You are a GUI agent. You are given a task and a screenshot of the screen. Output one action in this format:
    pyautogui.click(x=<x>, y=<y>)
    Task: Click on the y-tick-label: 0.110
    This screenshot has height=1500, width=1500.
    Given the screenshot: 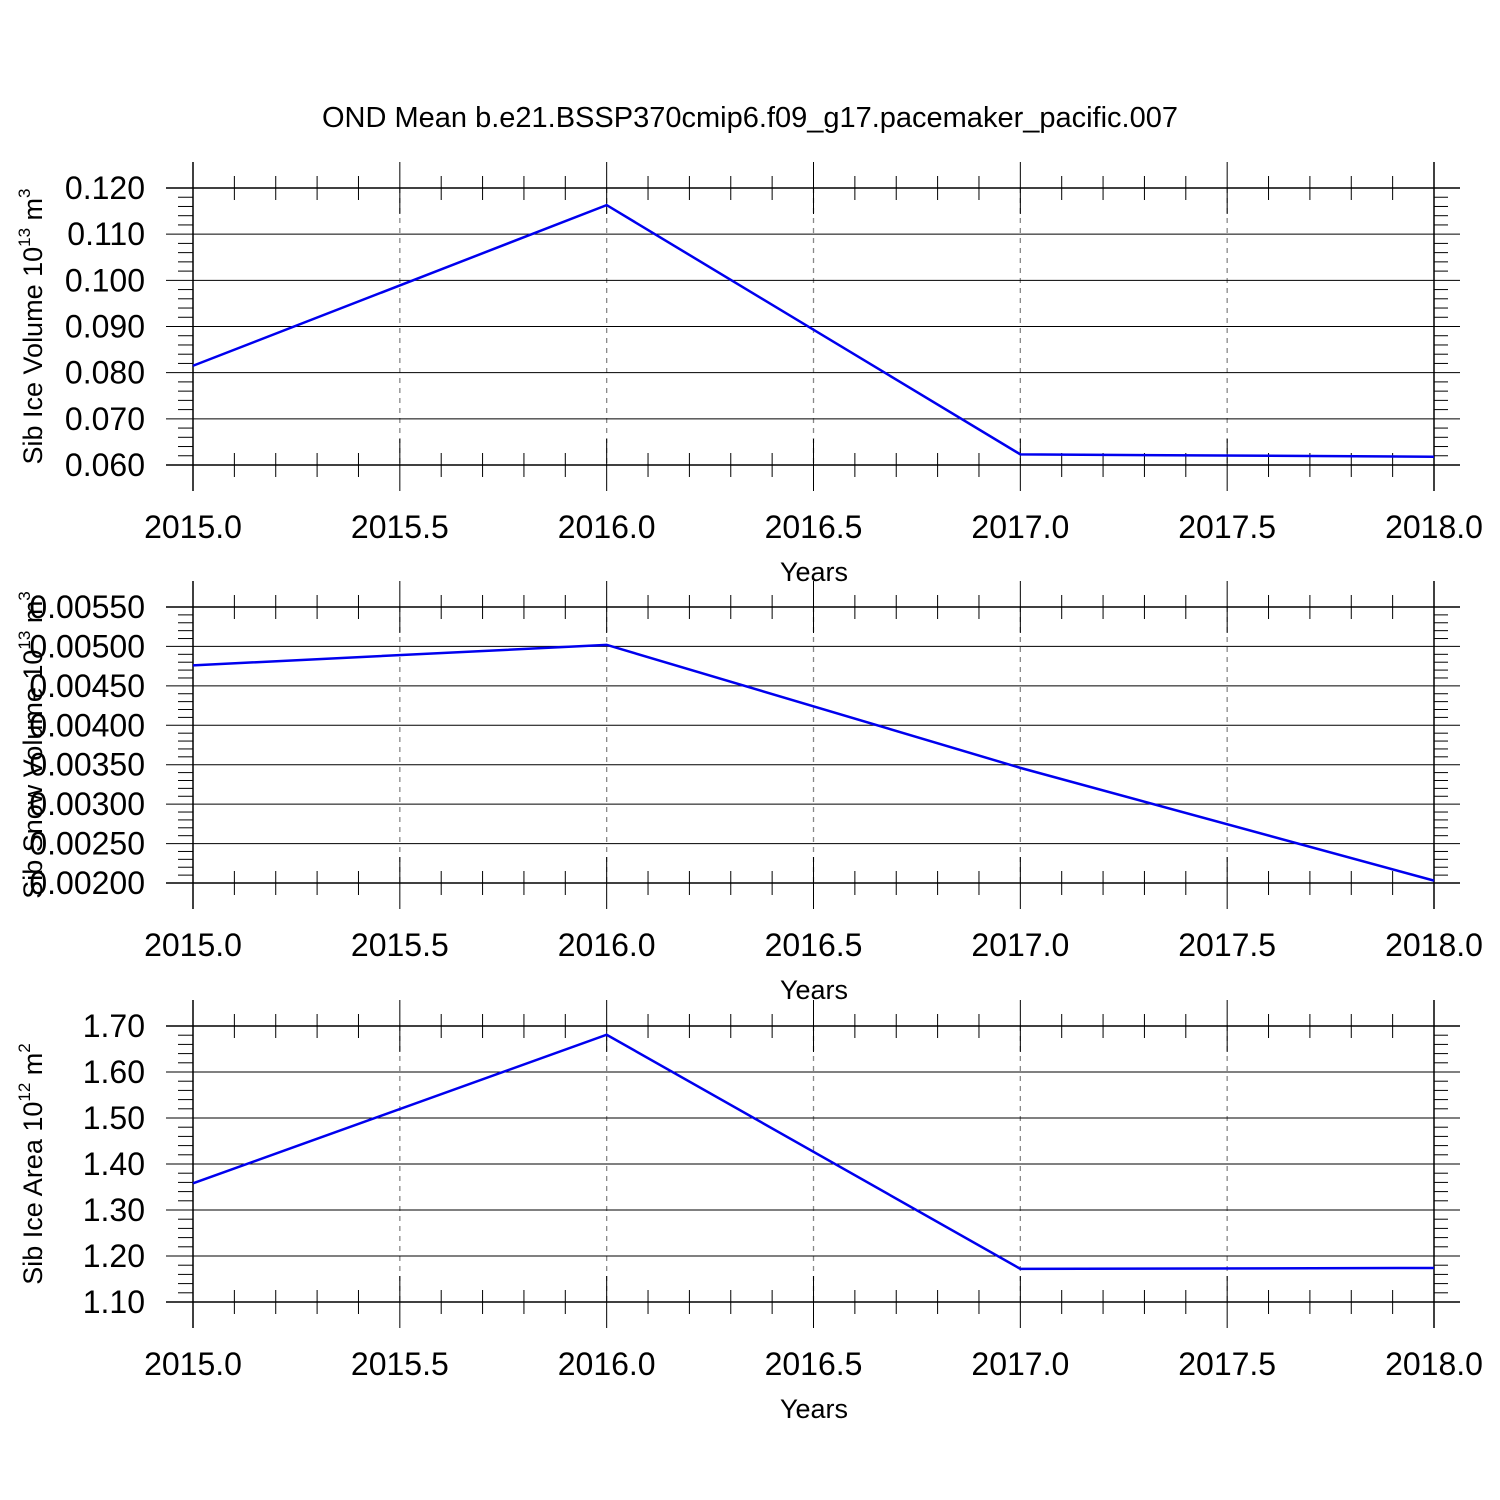 What is the action you would take?
    pyautogui.click(x=106, y=234)
    